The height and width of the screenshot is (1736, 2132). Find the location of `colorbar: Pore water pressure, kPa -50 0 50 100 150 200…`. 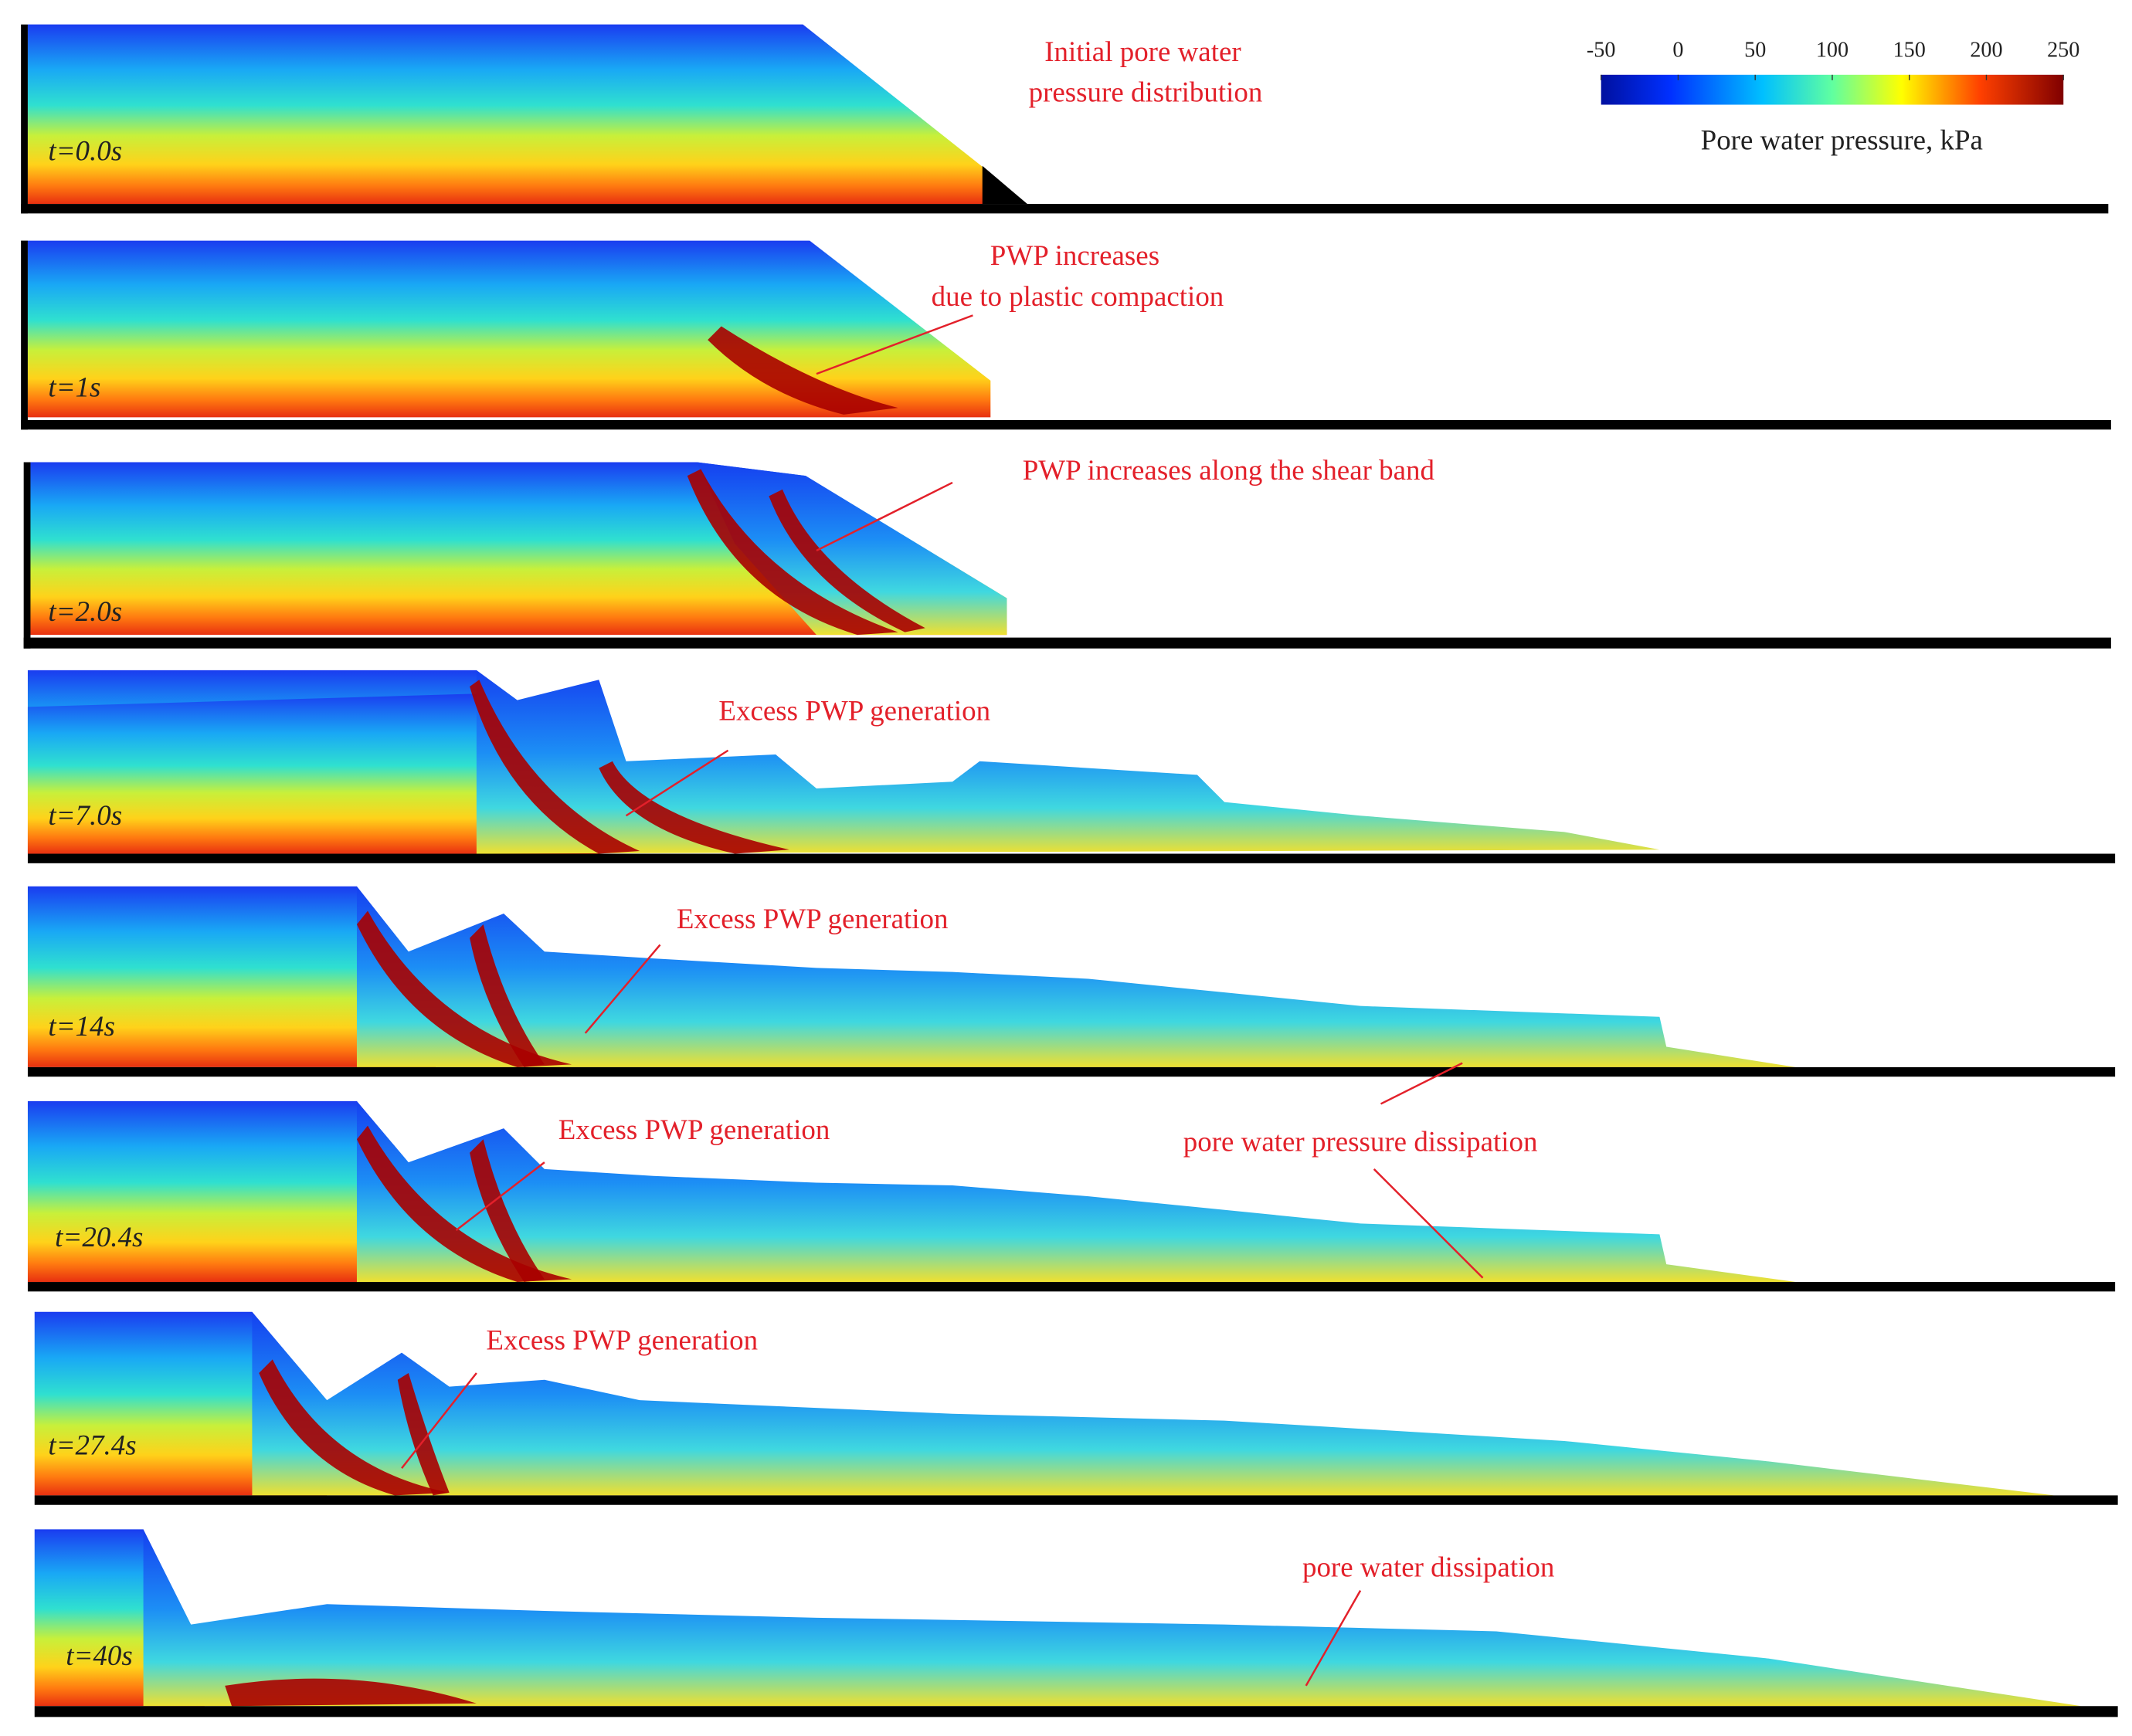

colorbar: Pore water pressure, kPa -50 0 50 100 150 200… is located at coordinates (1833, 96).